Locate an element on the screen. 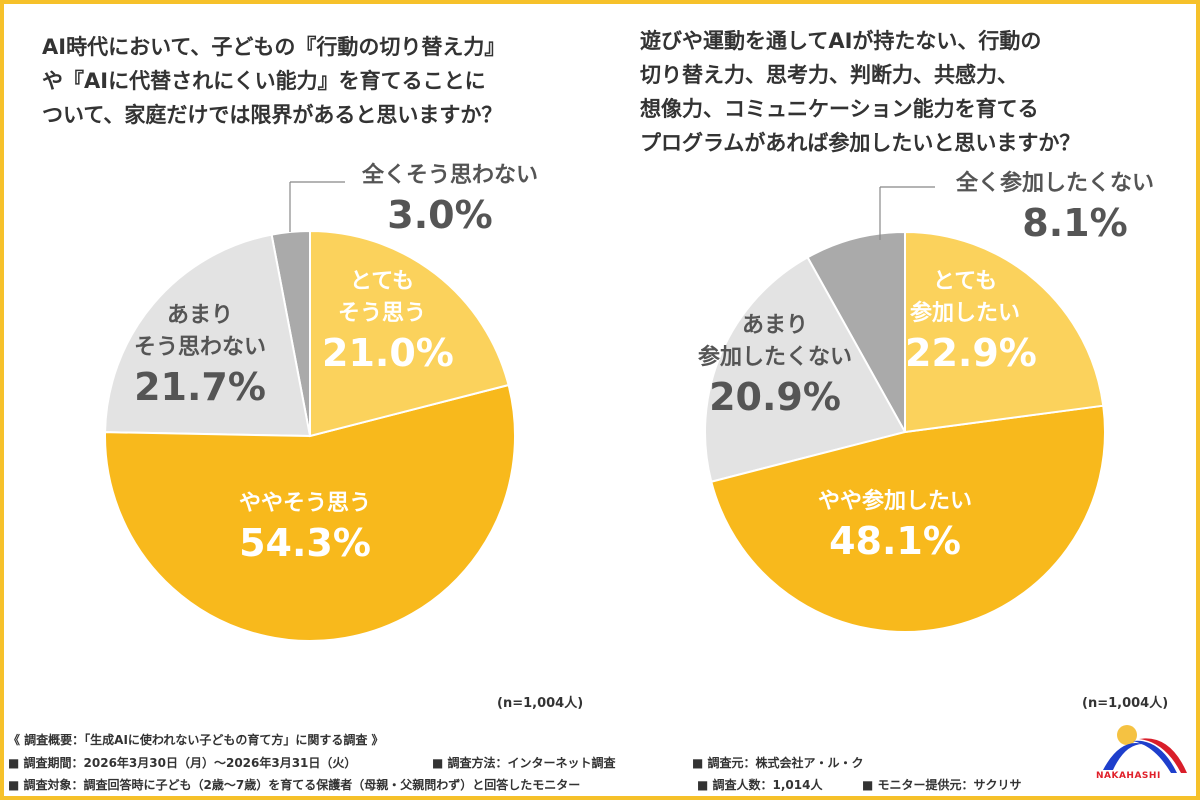 This screenshot has height=800, width=1200. slice-label-2-2: あまり 参加したくない 20.9% is located at coordinates (774, 366).